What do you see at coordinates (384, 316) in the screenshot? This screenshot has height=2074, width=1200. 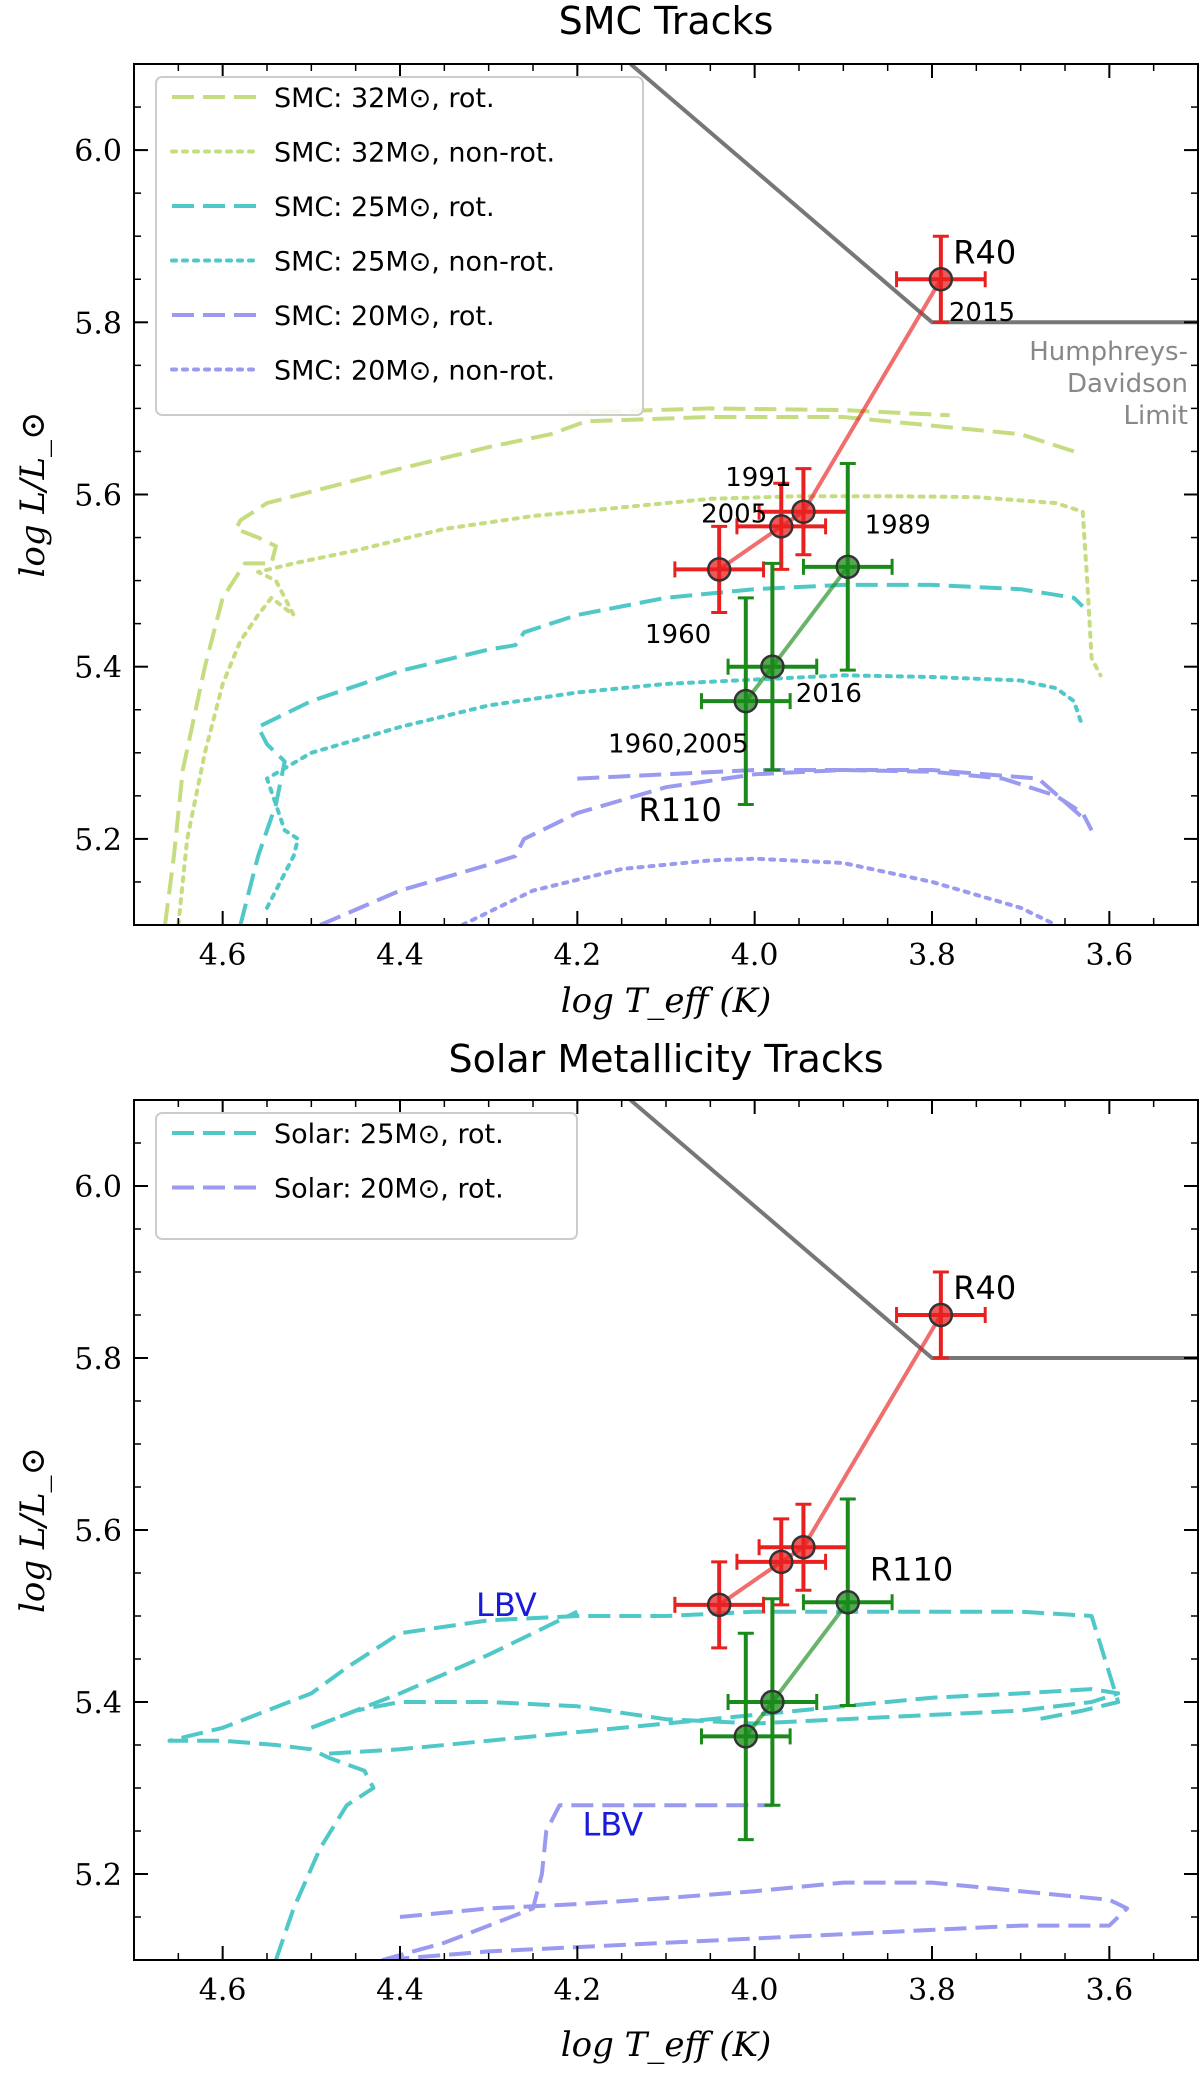 I see `legend-label: SMC: 20M⊙, rot.` at bounding box center [384, 316].